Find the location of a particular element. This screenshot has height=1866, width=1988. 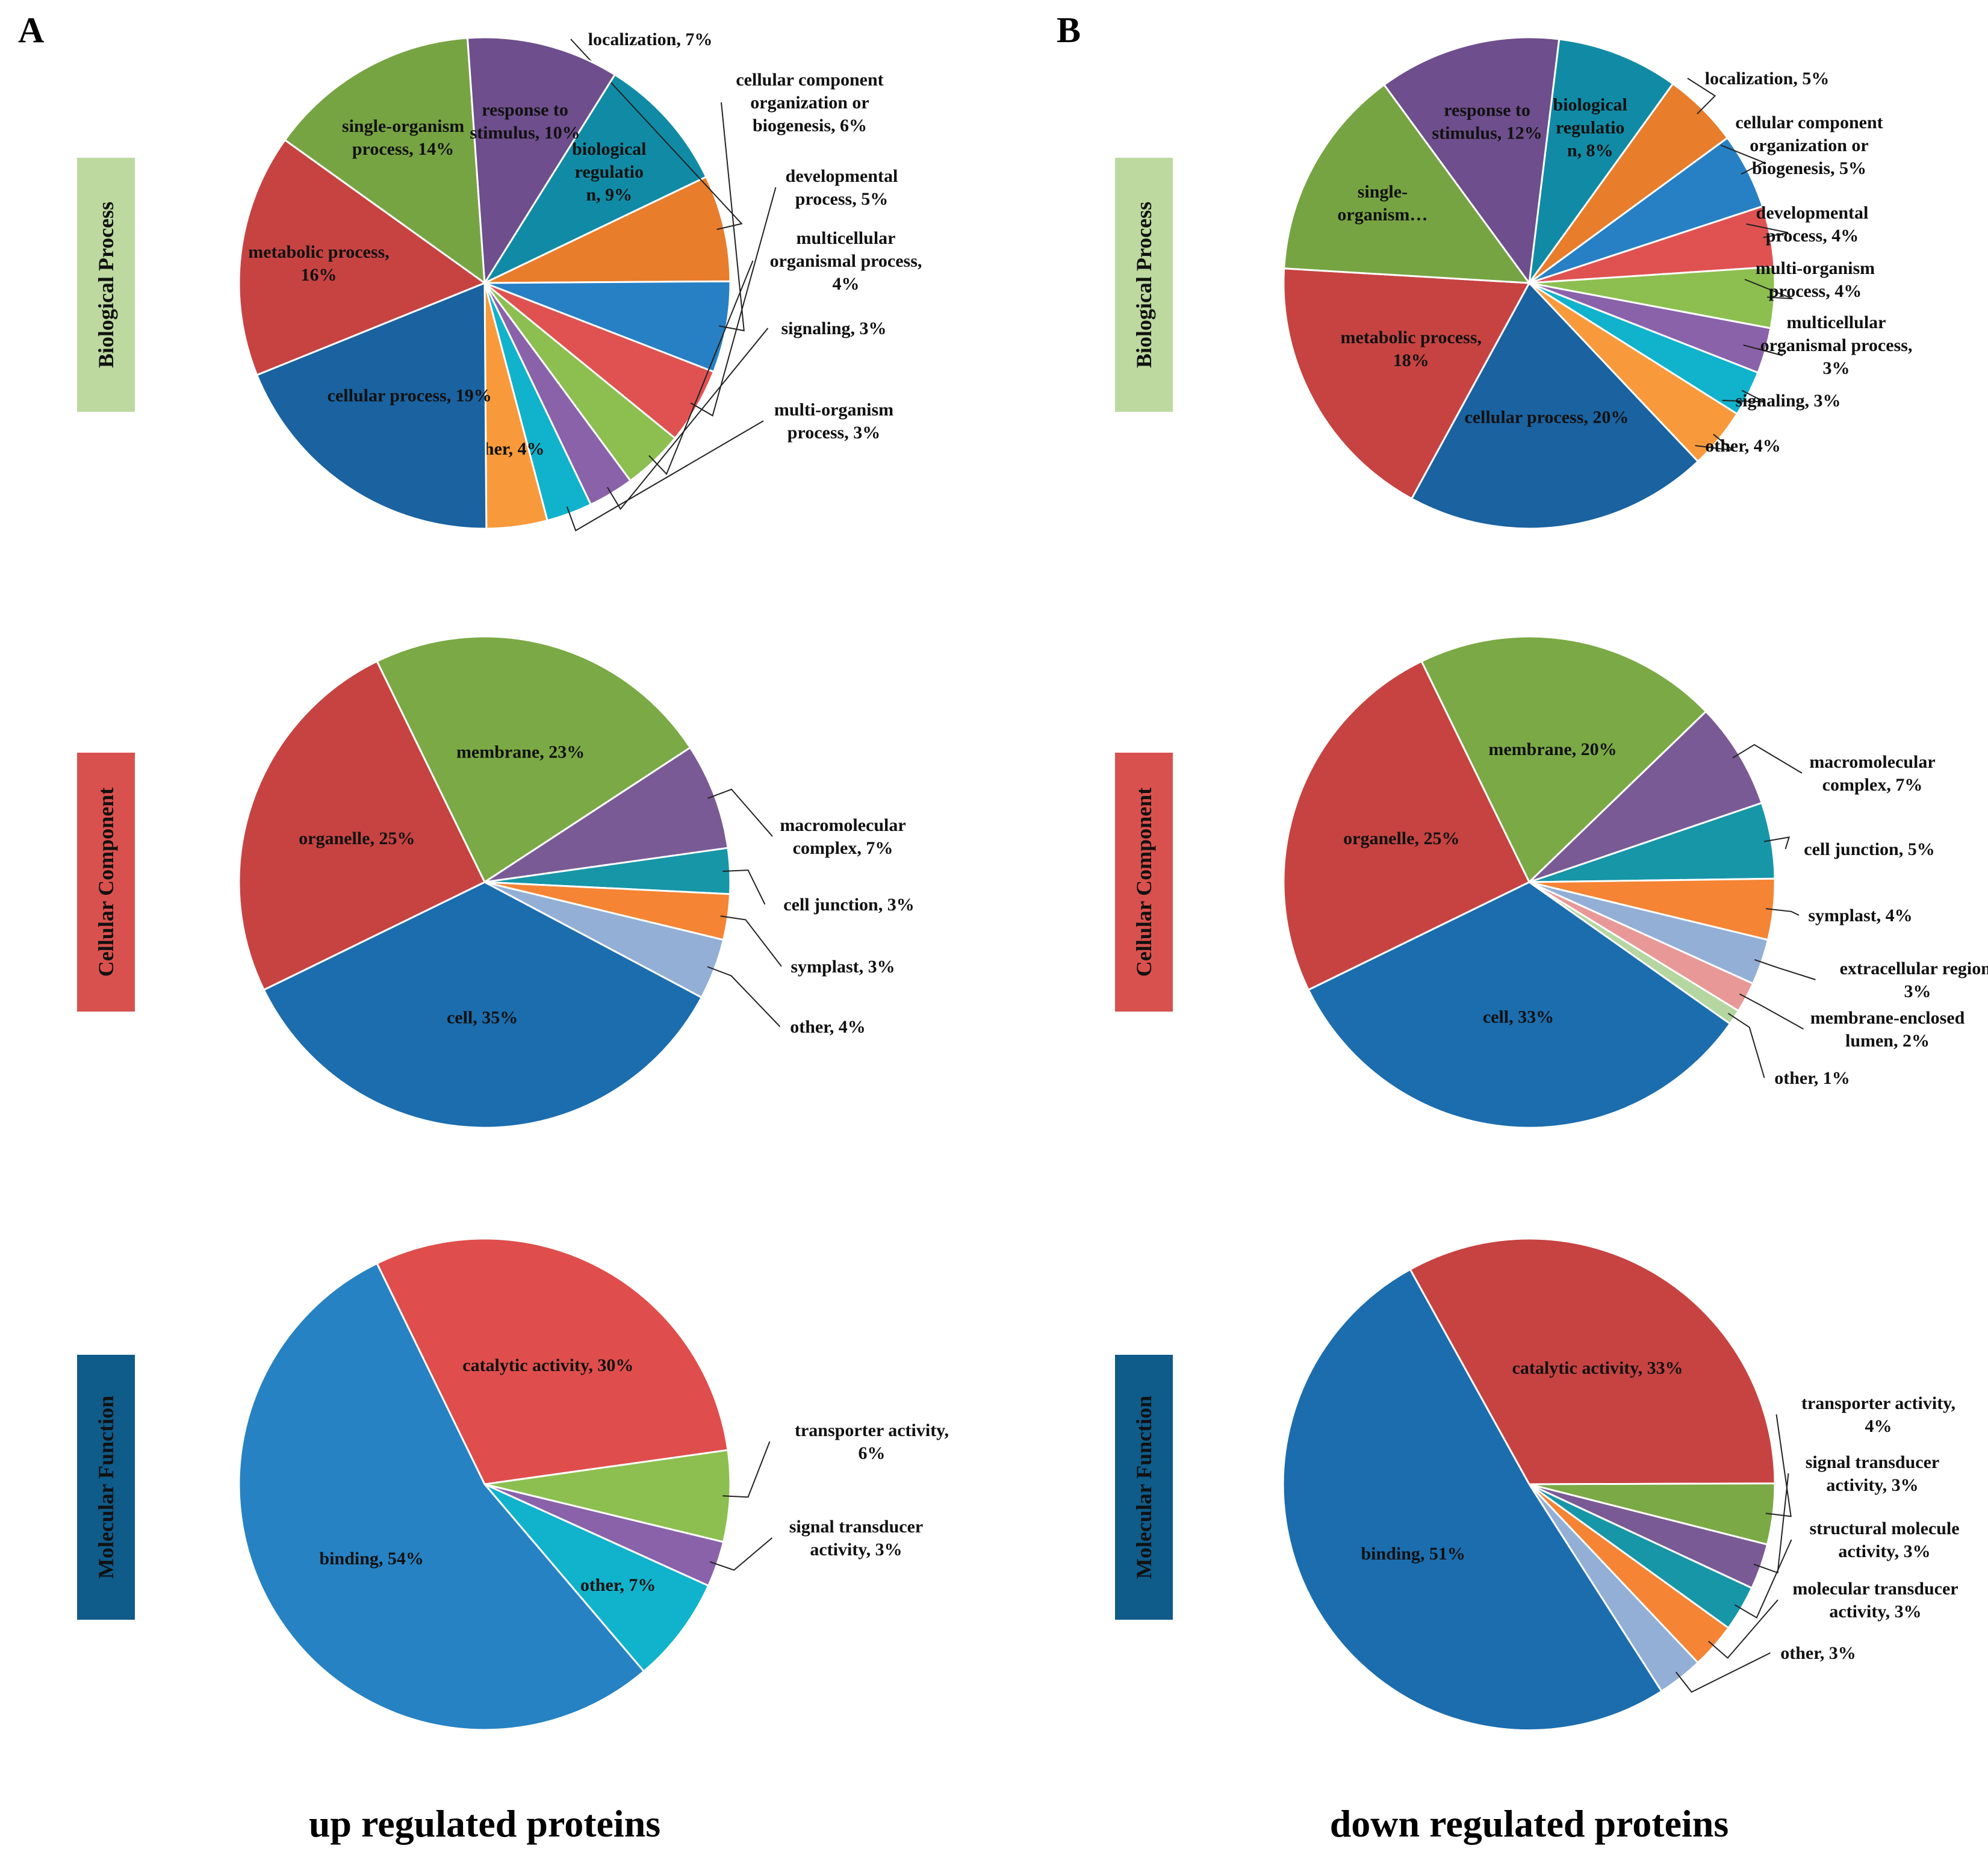

slice-label-single-organism-process-14: single-organism process, 14% is located at coordinates (403, 137).